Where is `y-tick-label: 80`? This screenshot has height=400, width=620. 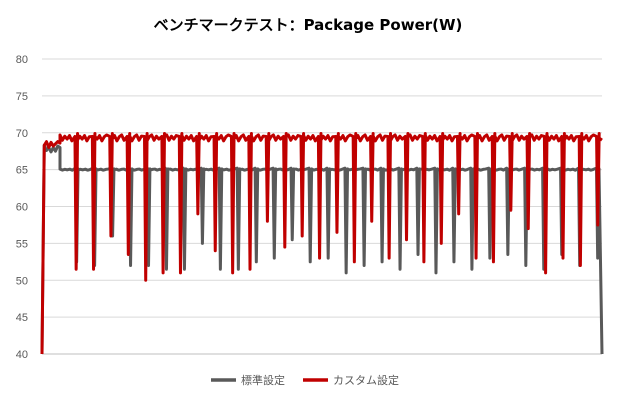 y-tick-label: 80 is located at coordinates (22, 60).